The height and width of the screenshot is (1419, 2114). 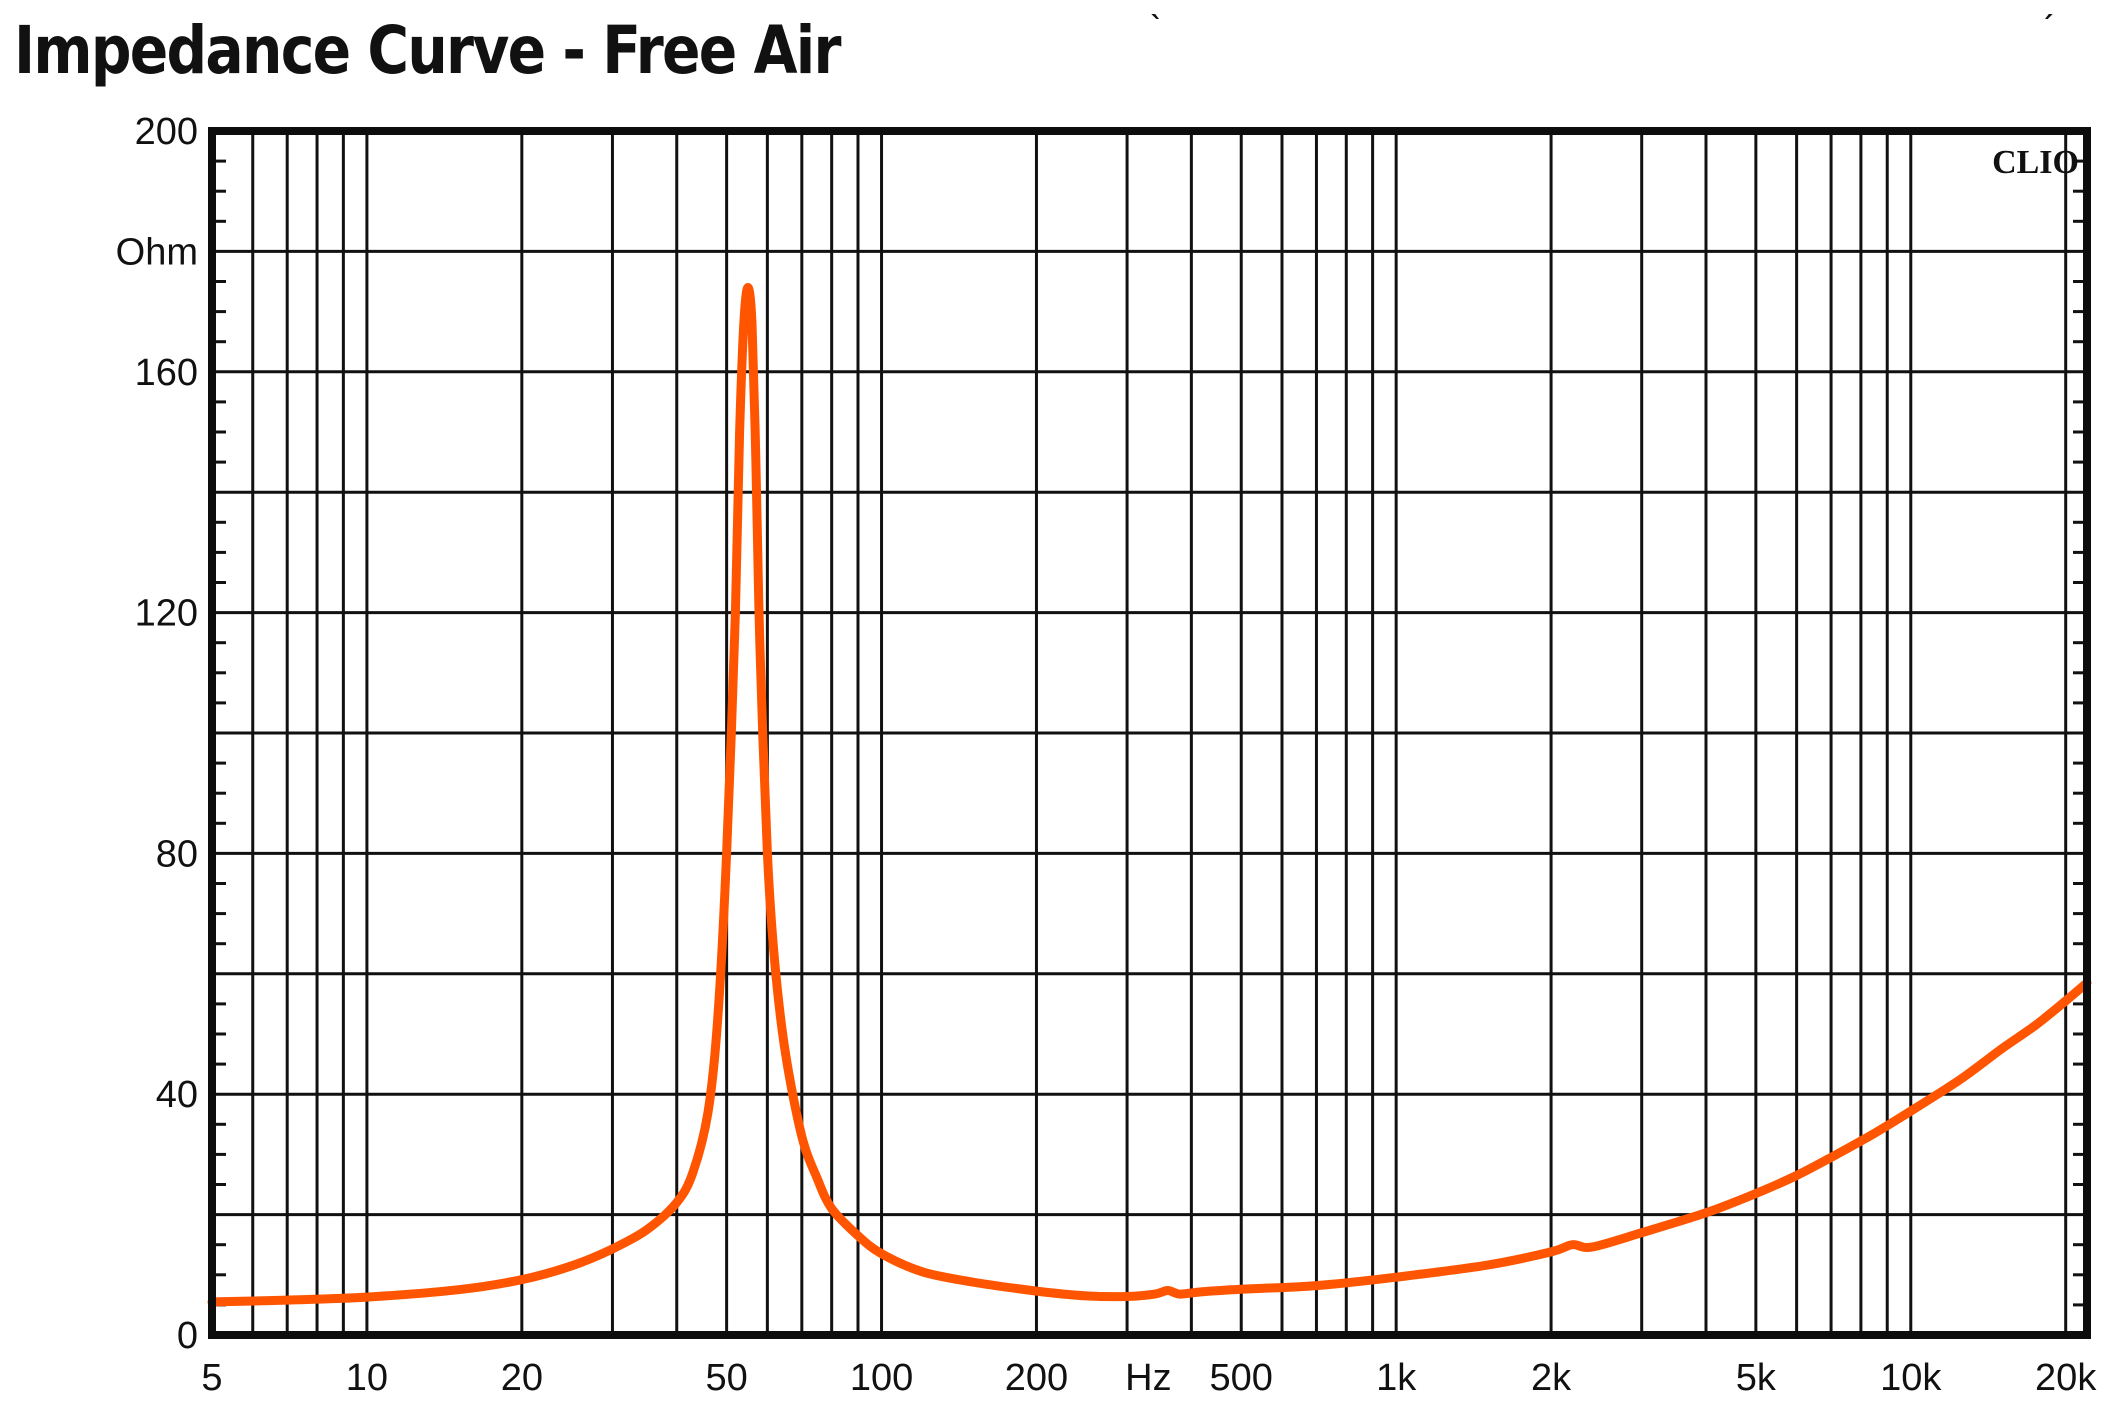 I want to click on x-tick-label: 200, so click(x=1036, y=1378).